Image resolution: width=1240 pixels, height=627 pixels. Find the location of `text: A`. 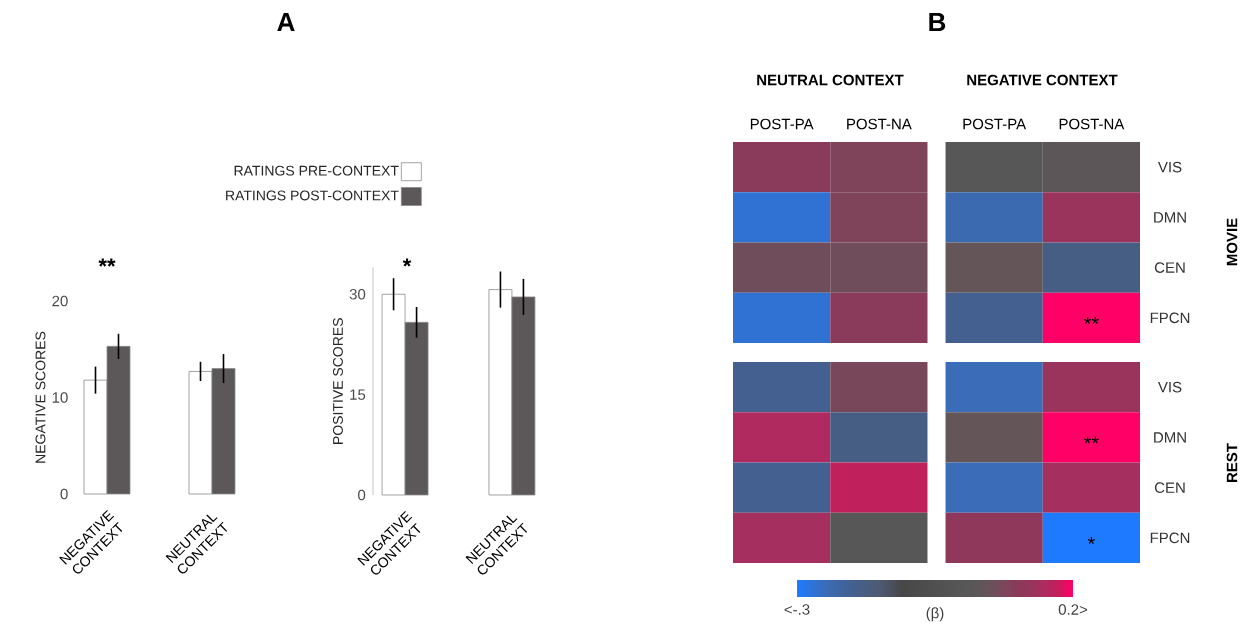

text: A is located at coordinates (286, 22).